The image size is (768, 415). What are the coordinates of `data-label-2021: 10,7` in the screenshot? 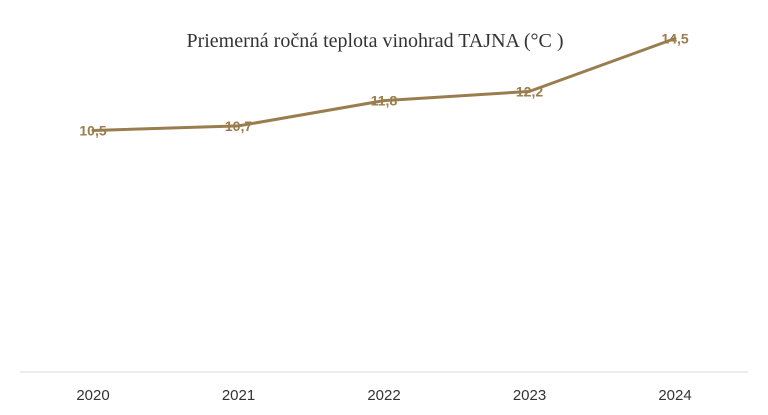 It's located at (238, 126).